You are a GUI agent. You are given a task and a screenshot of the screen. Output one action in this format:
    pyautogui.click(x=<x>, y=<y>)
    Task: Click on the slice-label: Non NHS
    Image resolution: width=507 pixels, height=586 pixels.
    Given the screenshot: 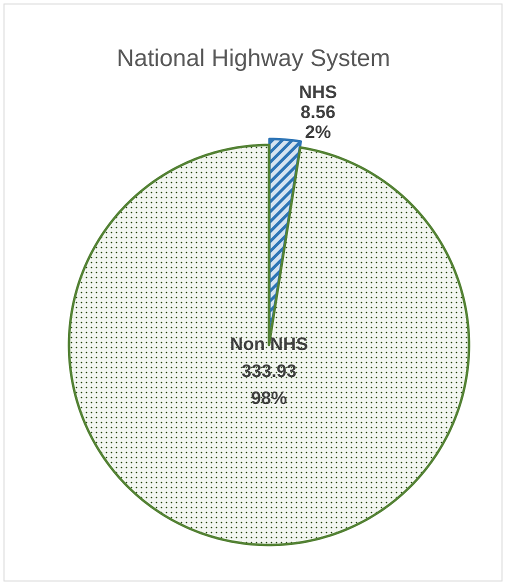 What is the action you would take?
    pyautogui.click(x=269, y=344)
    